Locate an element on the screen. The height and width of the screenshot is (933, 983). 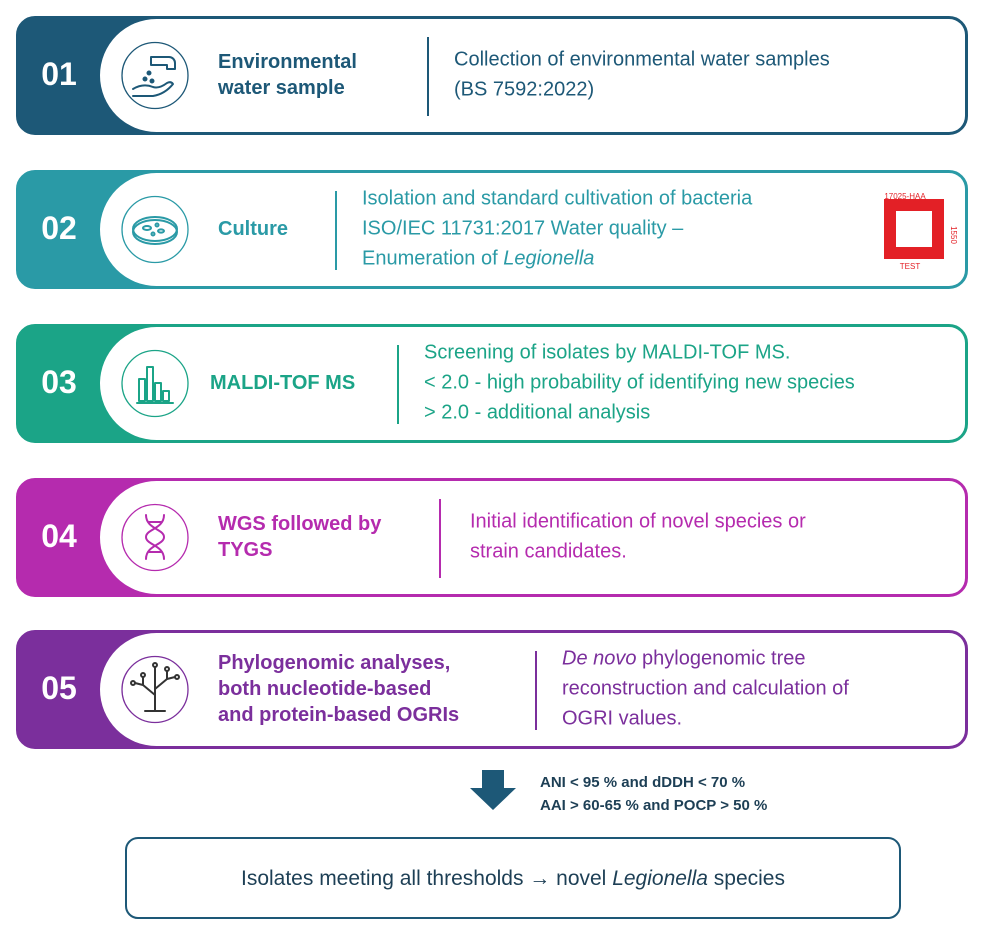
step-description: OGRI values. is located at coordinates (622, 719).